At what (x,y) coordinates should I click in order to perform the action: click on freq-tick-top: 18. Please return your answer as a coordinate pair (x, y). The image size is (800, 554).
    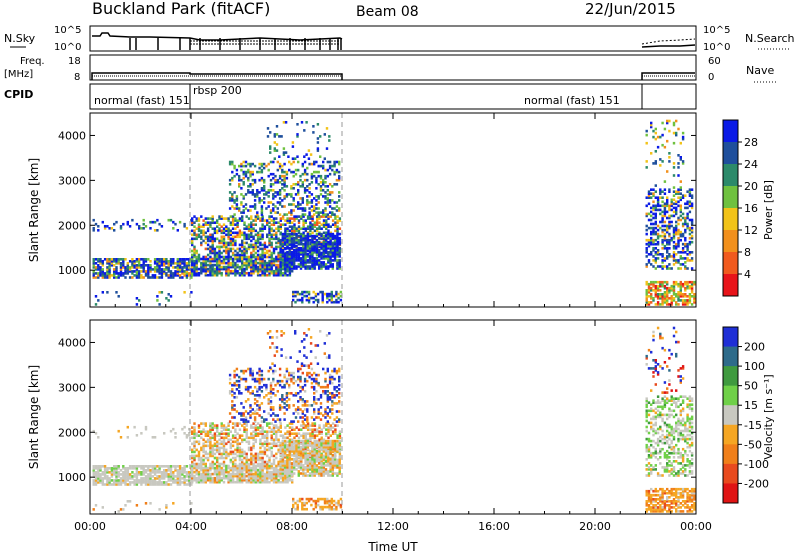
    Looking at the image, I should click on (74, 61).